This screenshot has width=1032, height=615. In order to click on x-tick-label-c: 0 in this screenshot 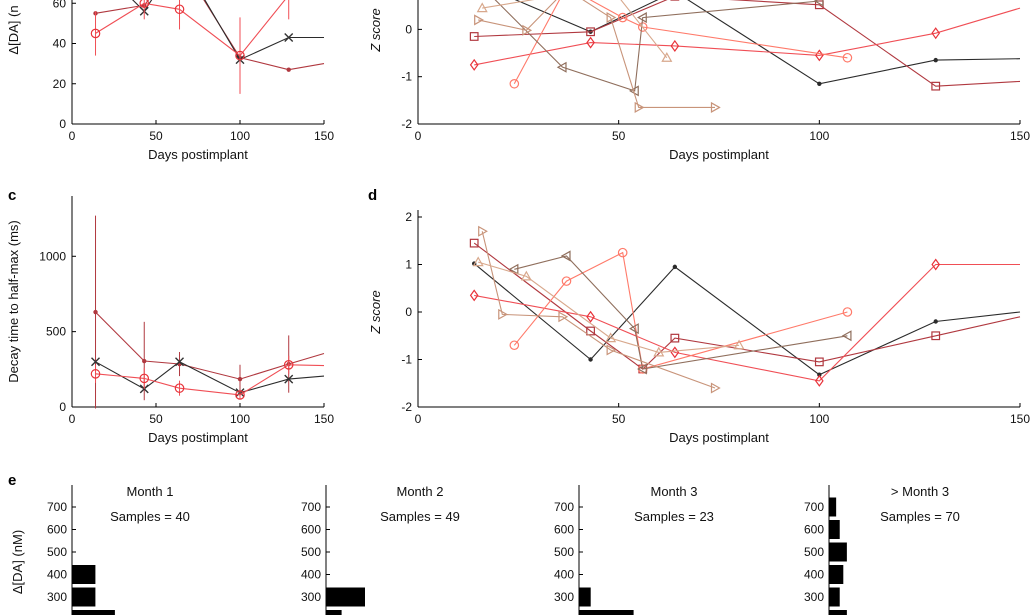, I will do `click(72, 419)`.